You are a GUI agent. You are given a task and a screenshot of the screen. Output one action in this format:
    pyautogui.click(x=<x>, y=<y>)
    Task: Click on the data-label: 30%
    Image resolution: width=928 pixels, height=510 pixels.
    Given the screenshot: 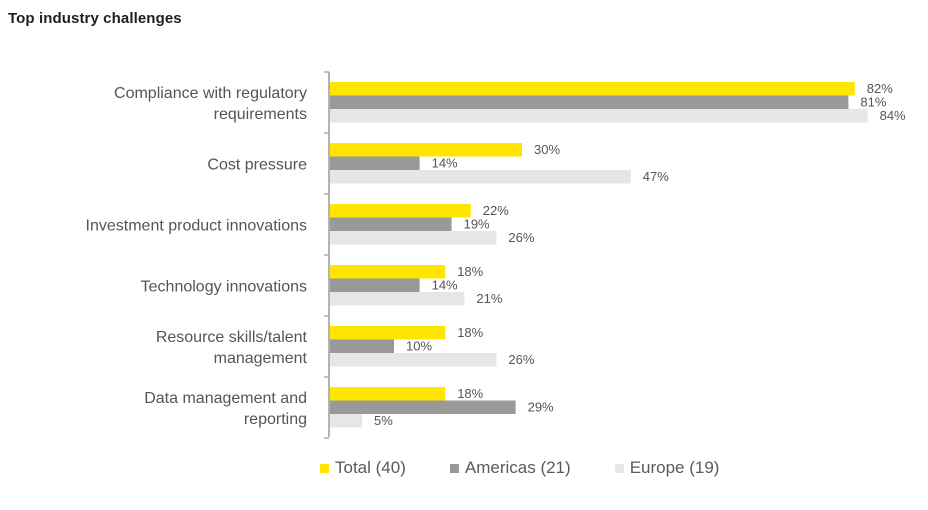 What is the action you would take?
    pyautogui.click(x=547, y=149)
    